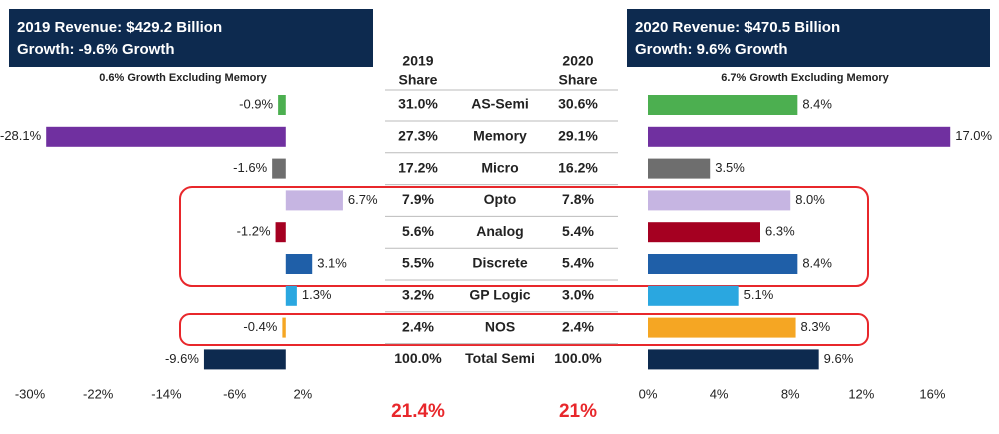 Image resolution: width=999 pixels, height=434 pixels. What do you see at coordinates (524, 329) in the screenshot?
I see `highlight-box` at bounding box center [524, 329].